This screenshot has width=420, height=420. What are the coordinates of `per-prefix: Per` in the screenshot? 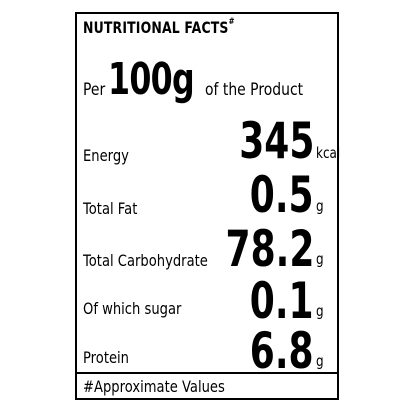 It's located at (94, 90).